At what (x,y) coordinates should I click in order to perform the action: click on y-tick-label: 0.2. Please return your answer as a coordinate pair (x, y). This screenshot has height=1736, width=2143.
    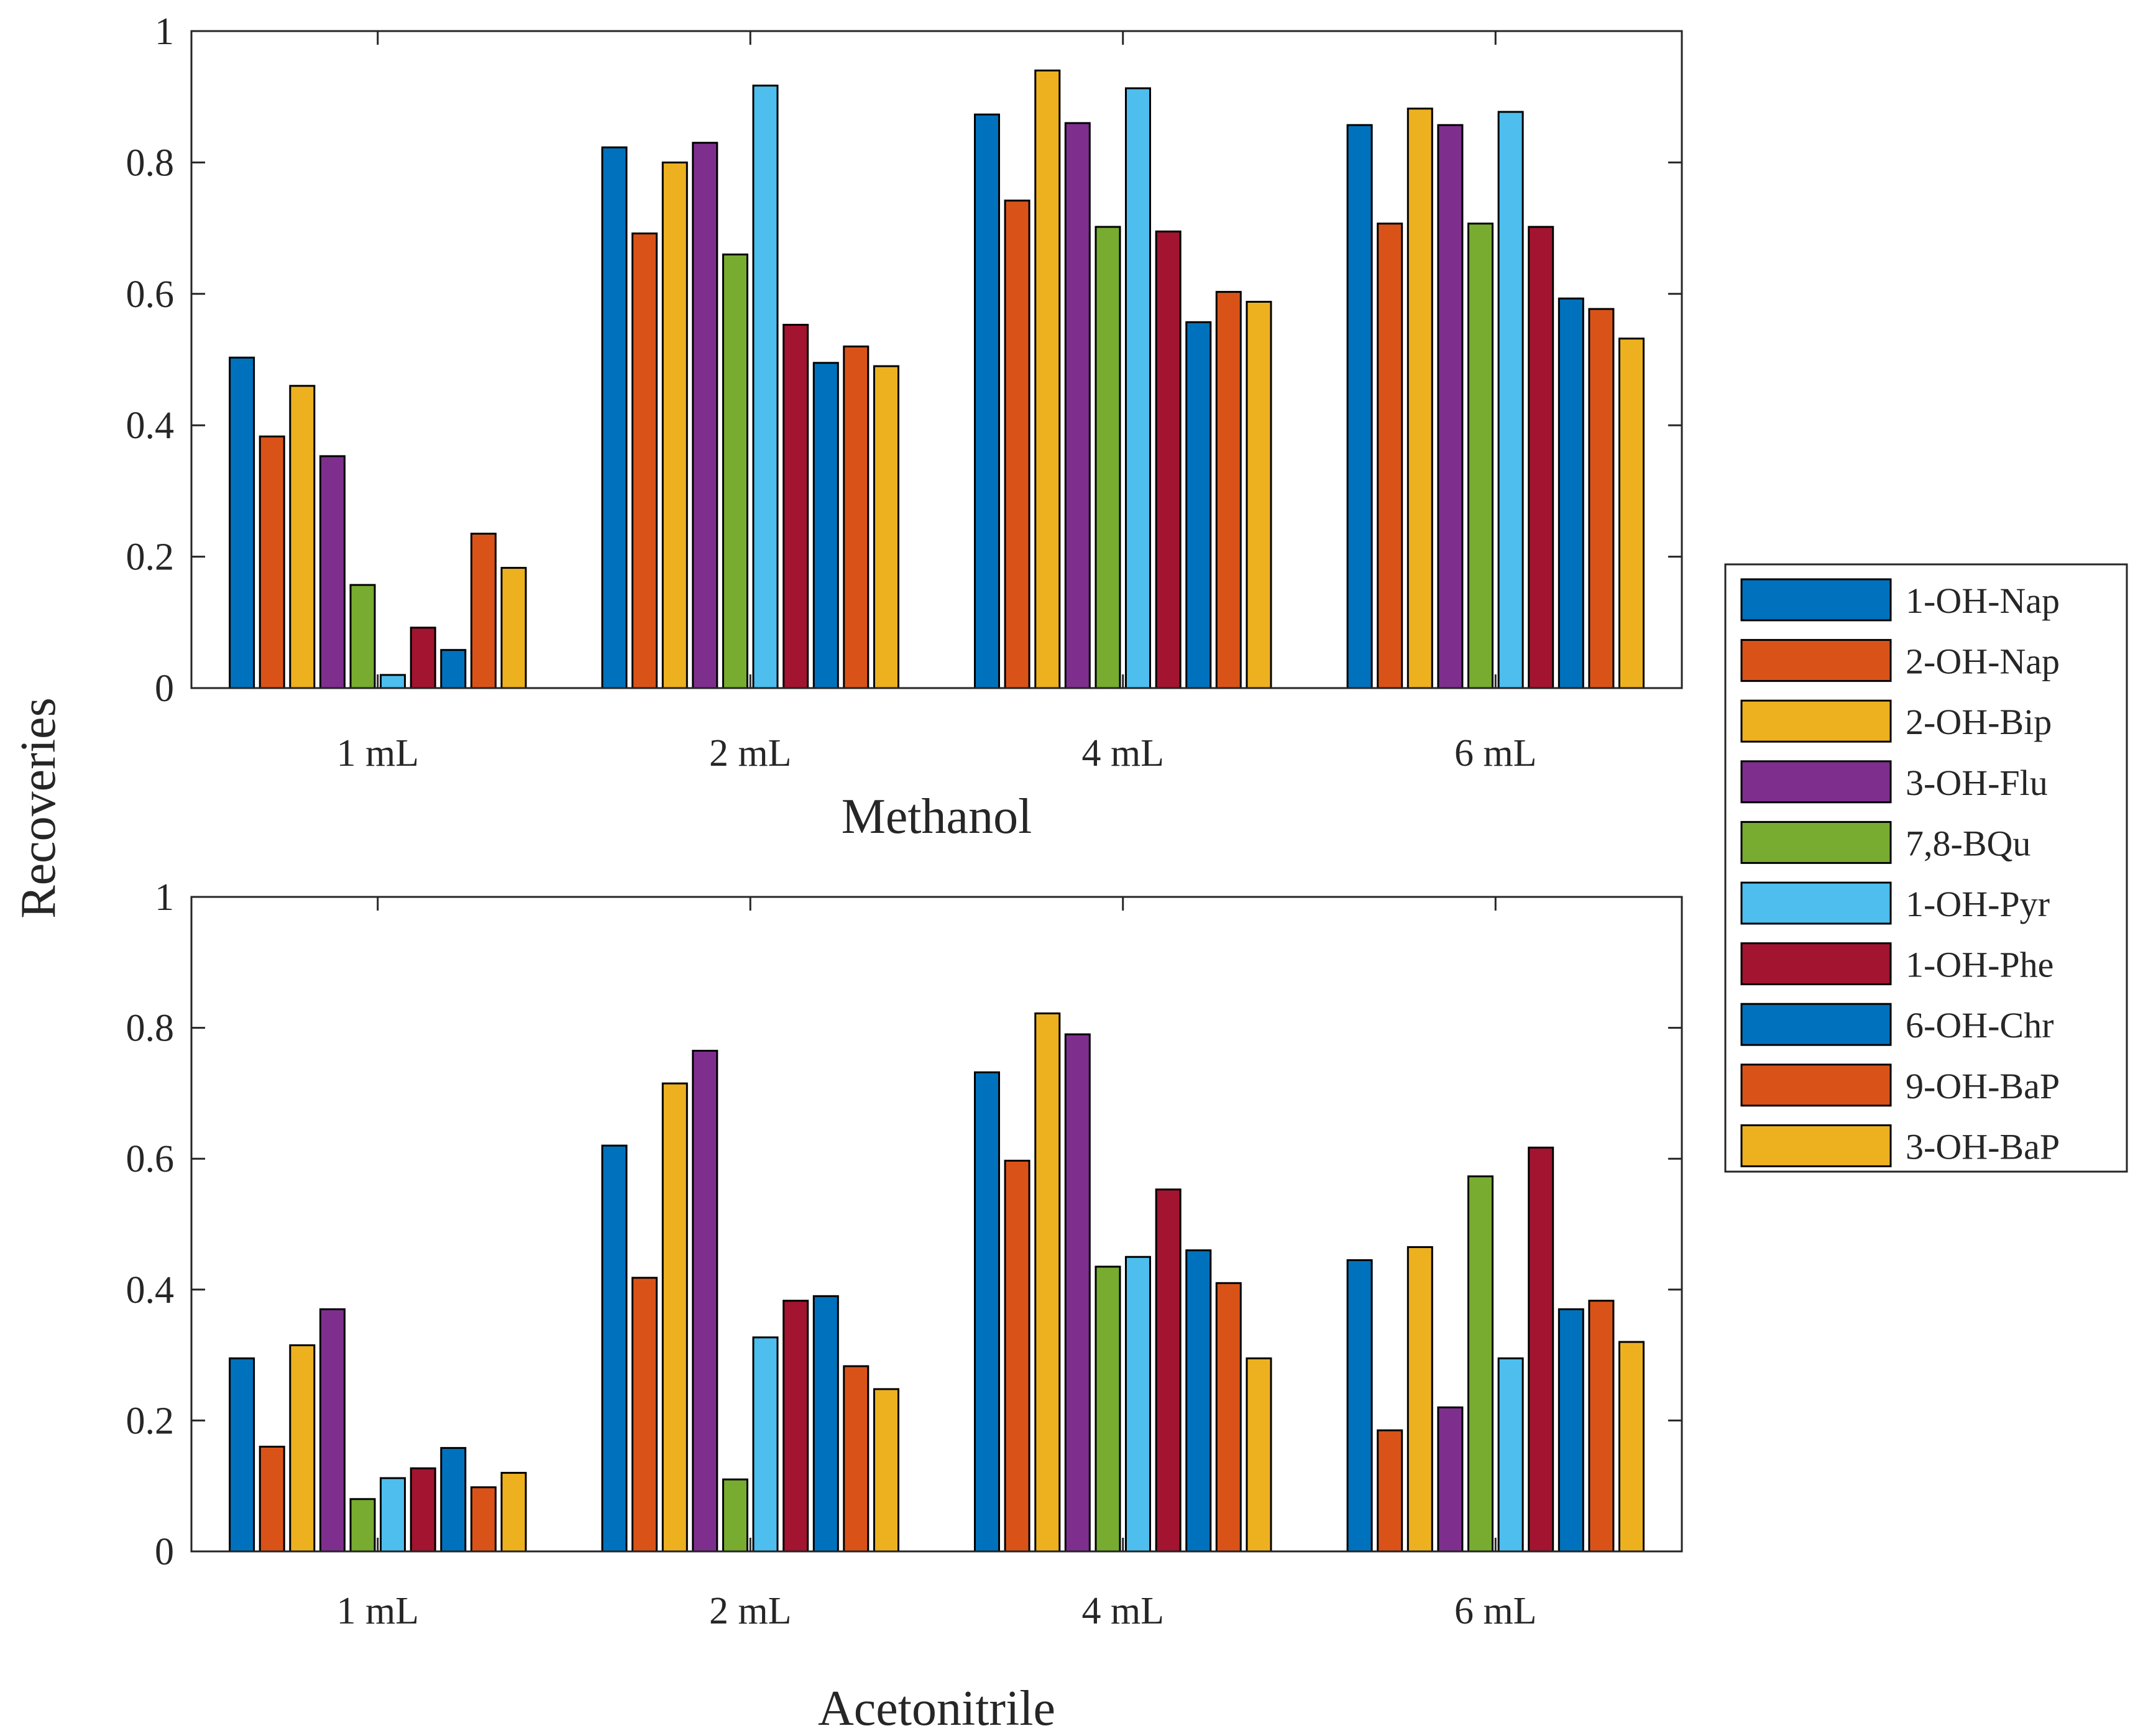
    Looking at the image, I should click on (150, 557).